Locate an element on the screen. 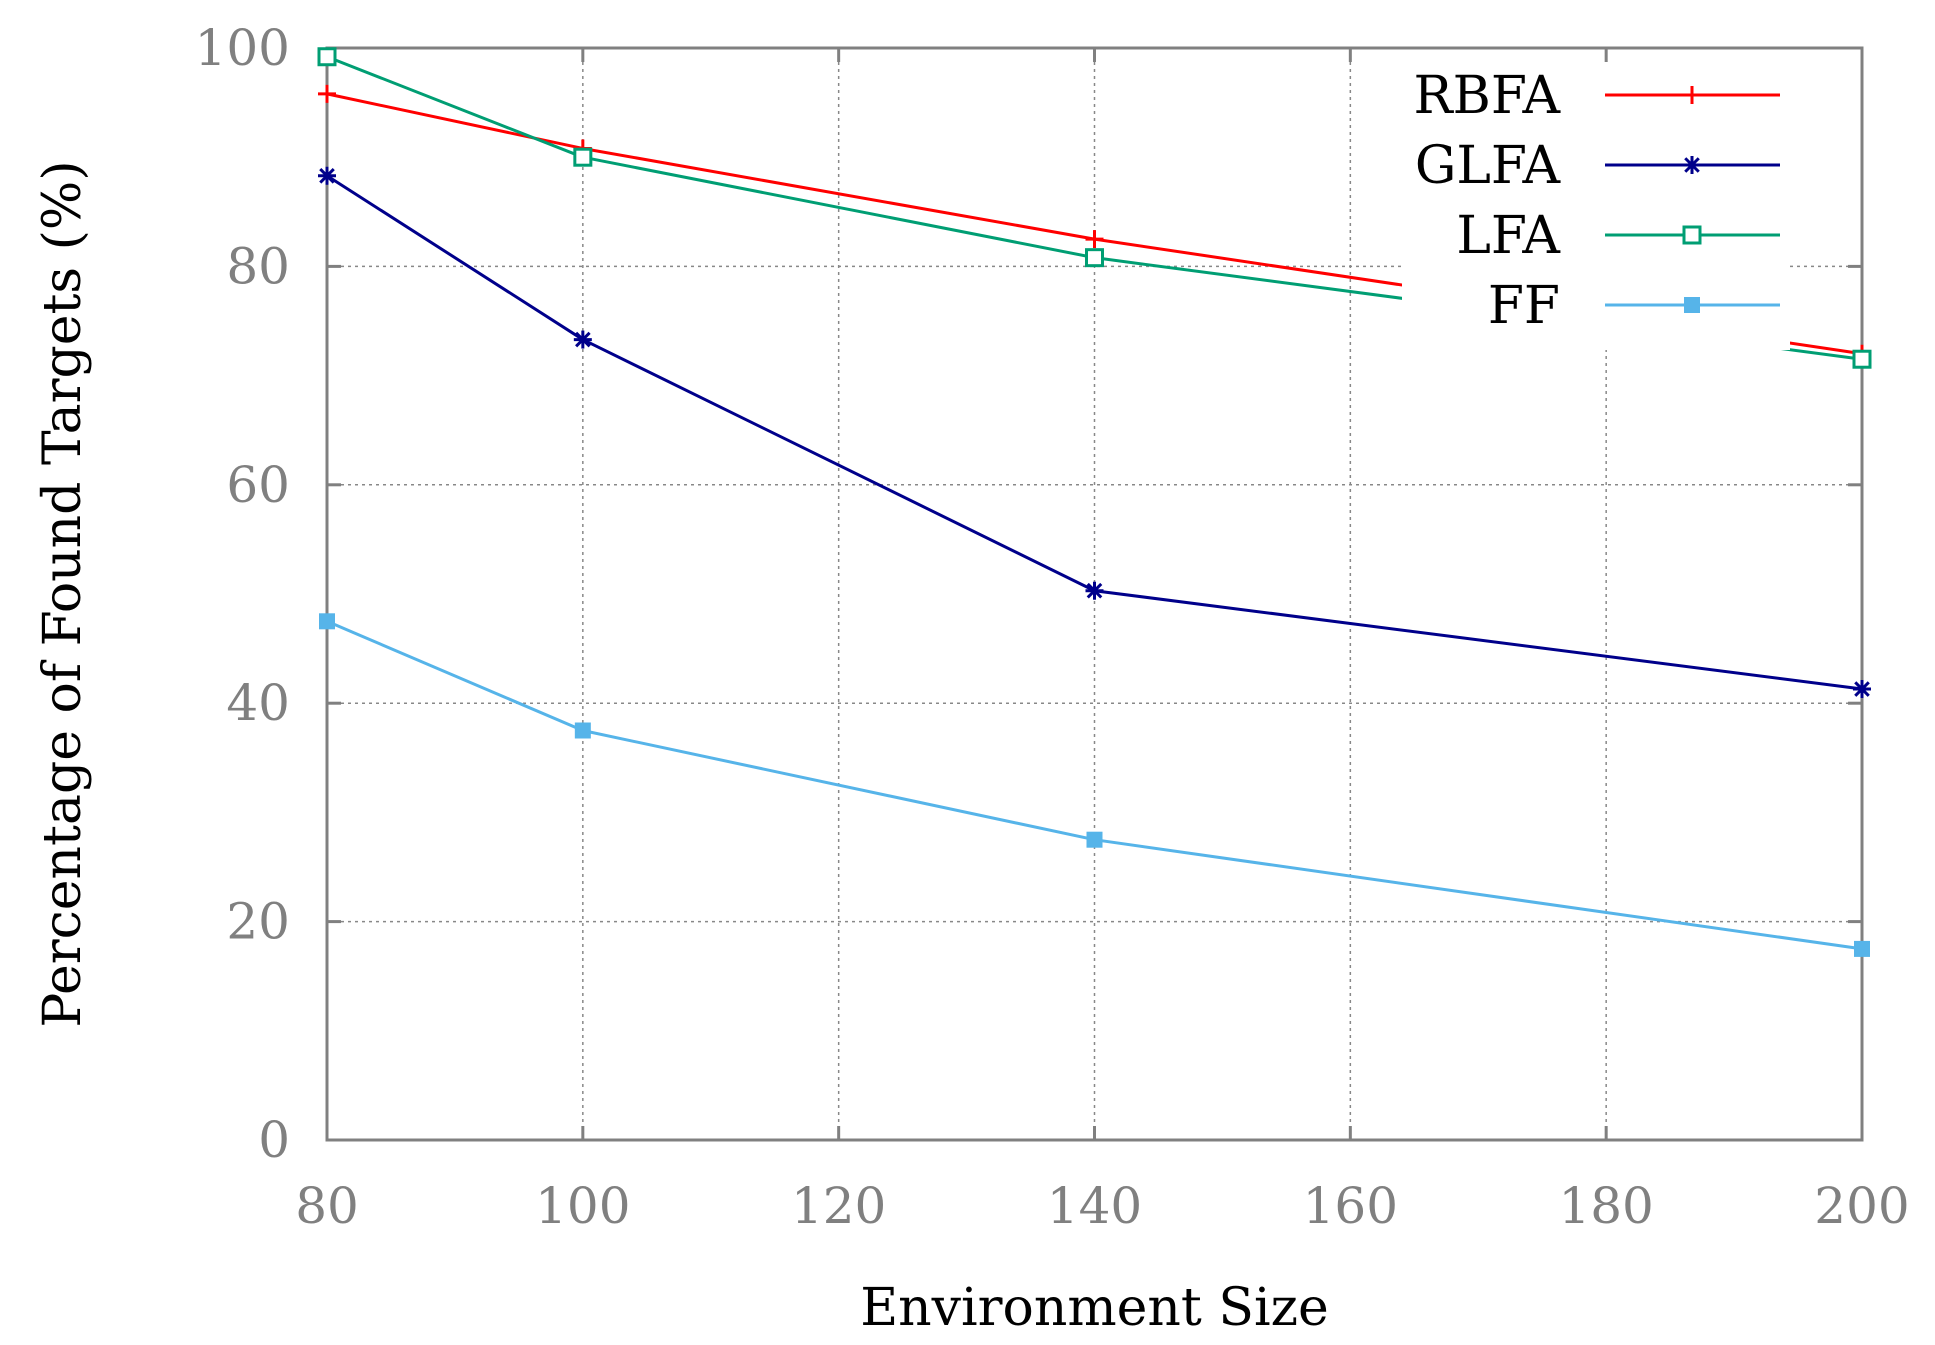  x-tick-label: 80 is located at coordinates (327, 1206).